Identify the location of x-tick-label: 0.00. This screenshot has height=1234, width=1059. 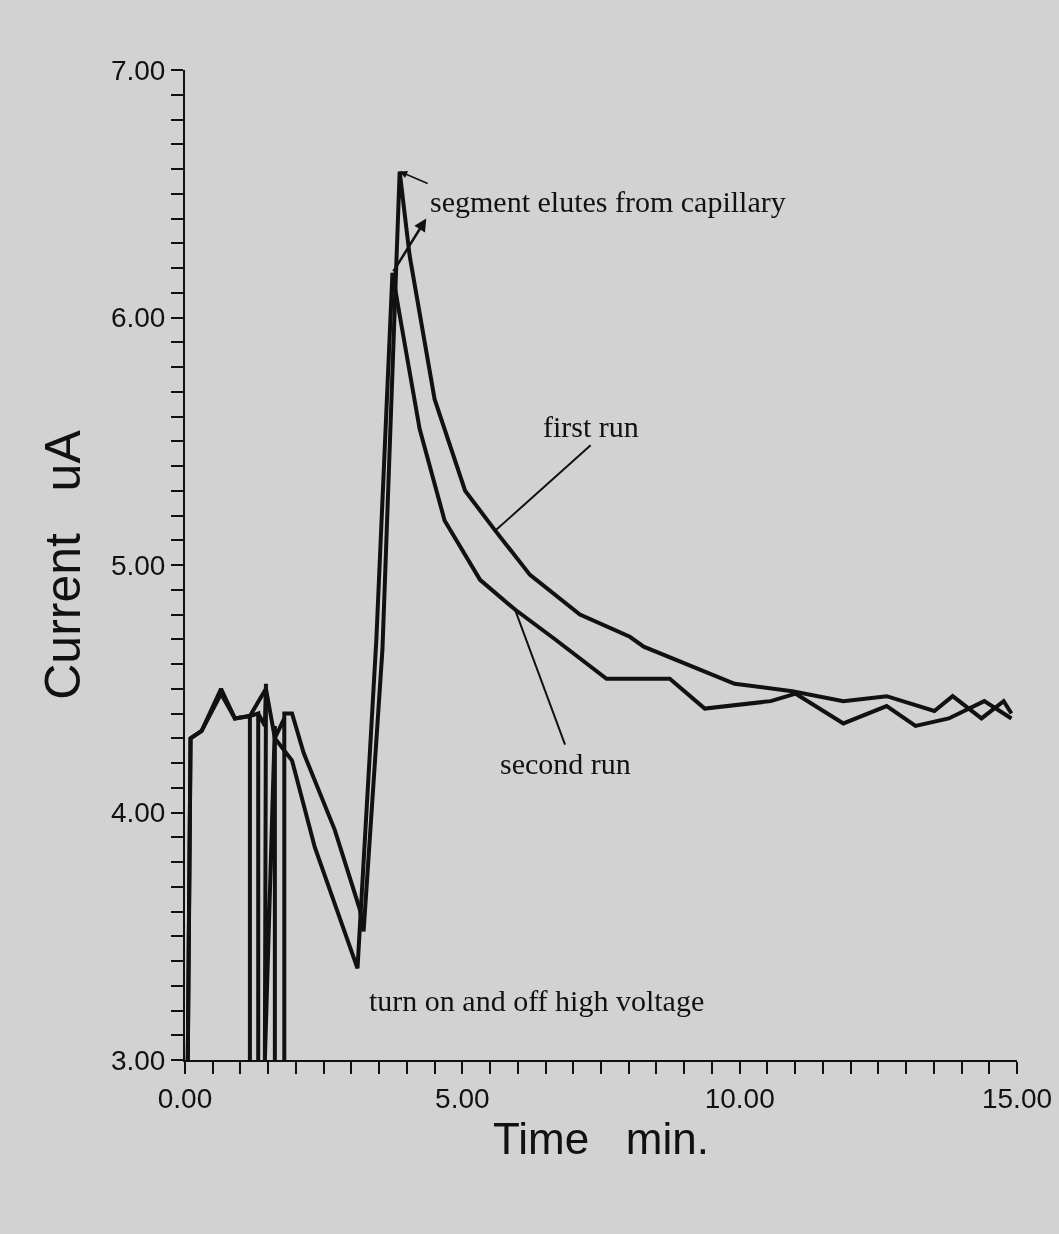
(185, 1098).